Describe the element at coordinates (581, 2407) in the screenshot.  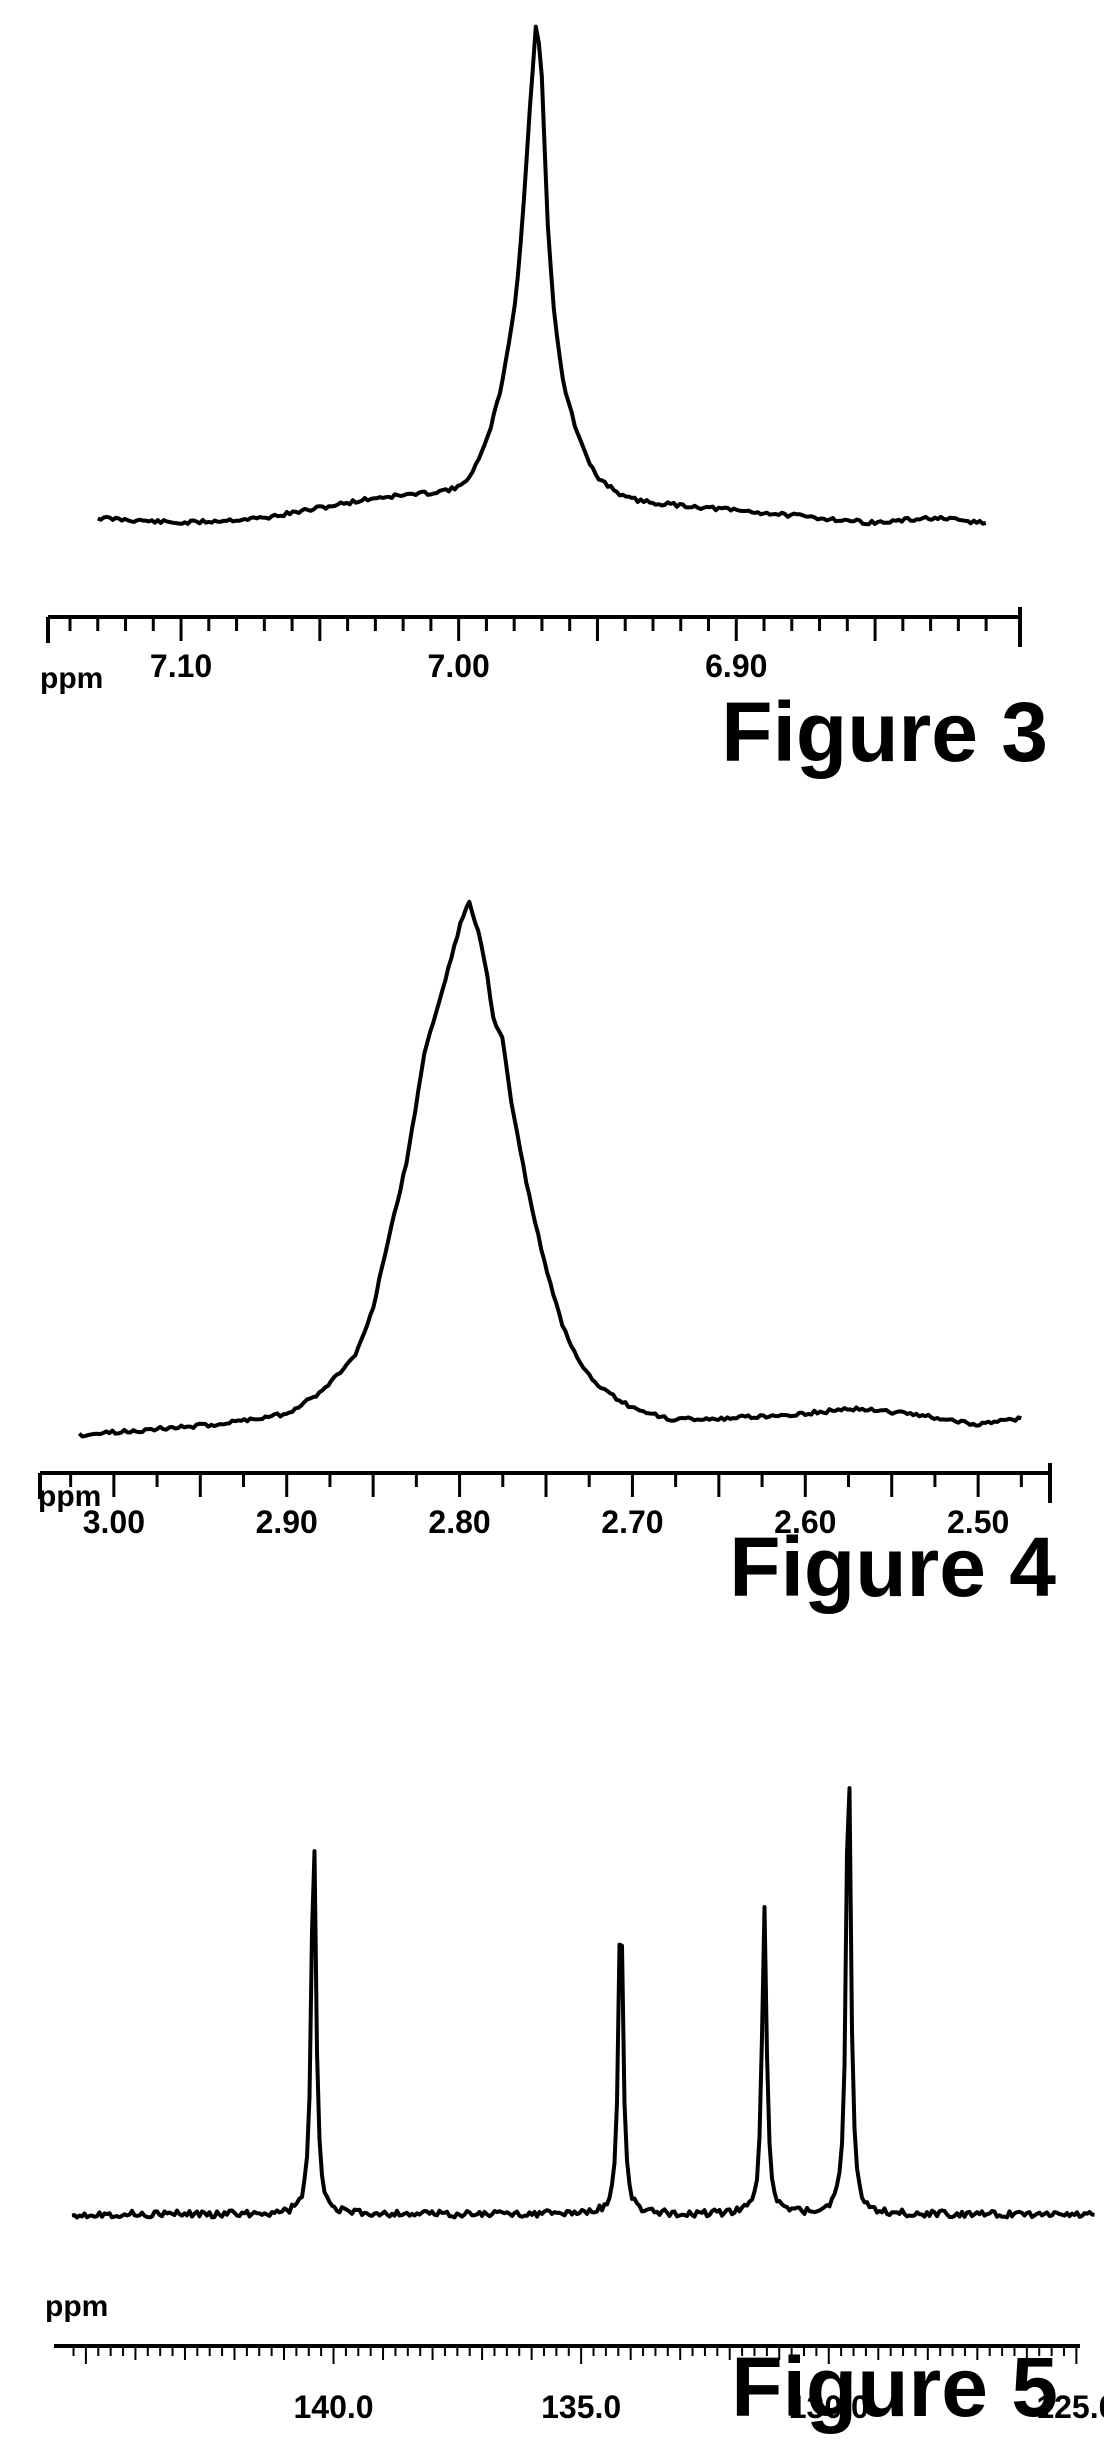
I see `figure-5-tick-label: 135.0` at that location.